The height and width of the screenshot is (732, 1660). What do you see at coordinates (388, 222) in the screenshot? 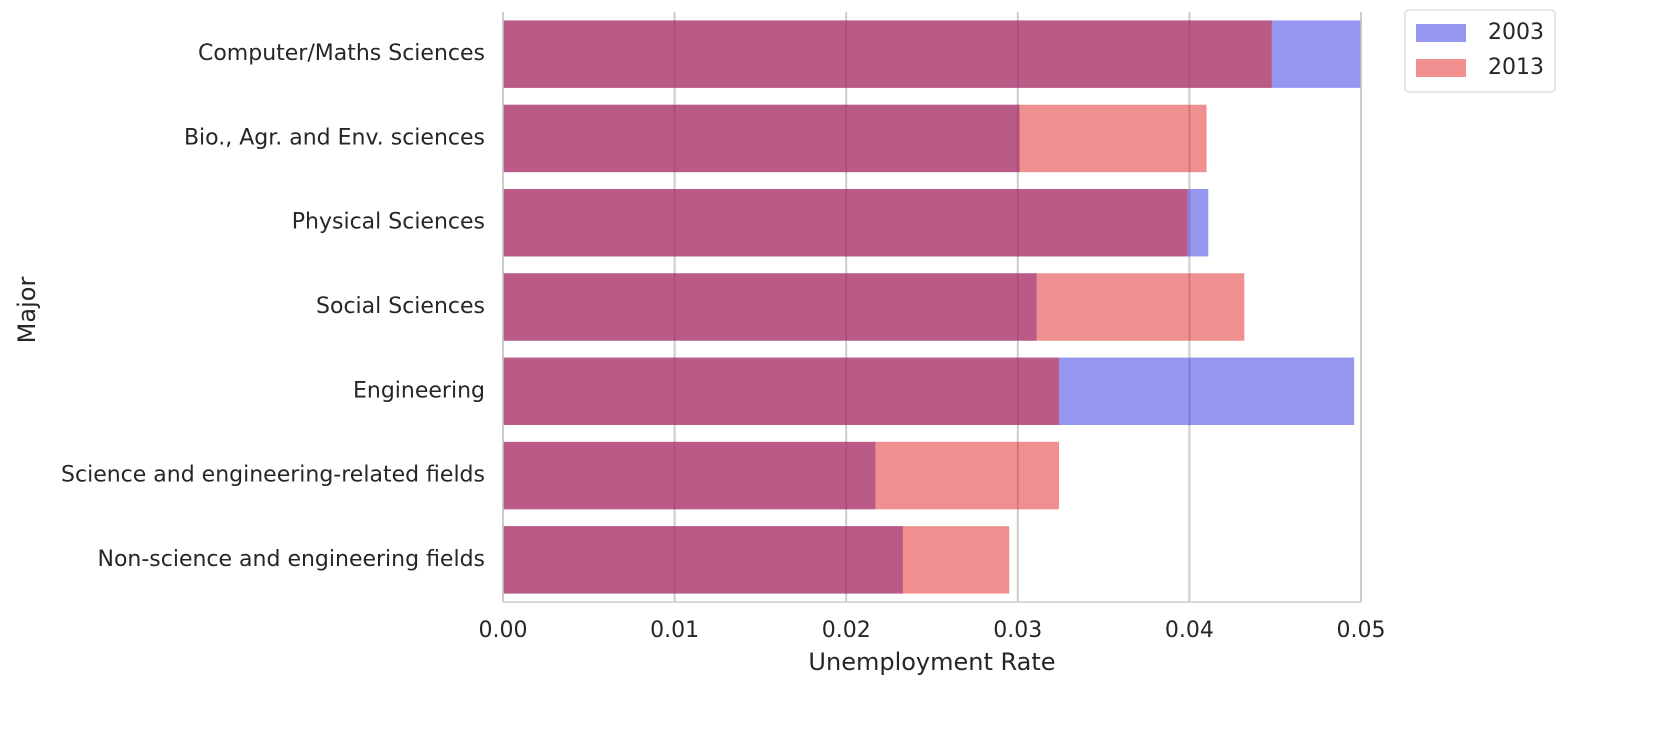
I see `y-tick-label: Physical Sciences` at bounding box center [388, 222].